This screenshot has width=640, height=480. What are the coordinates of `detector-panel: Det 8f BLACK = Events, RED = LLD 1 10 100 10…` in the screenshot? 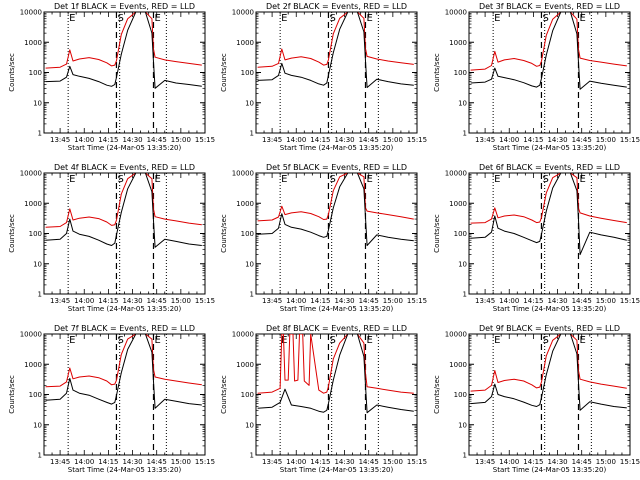 It's located at (323, 399).